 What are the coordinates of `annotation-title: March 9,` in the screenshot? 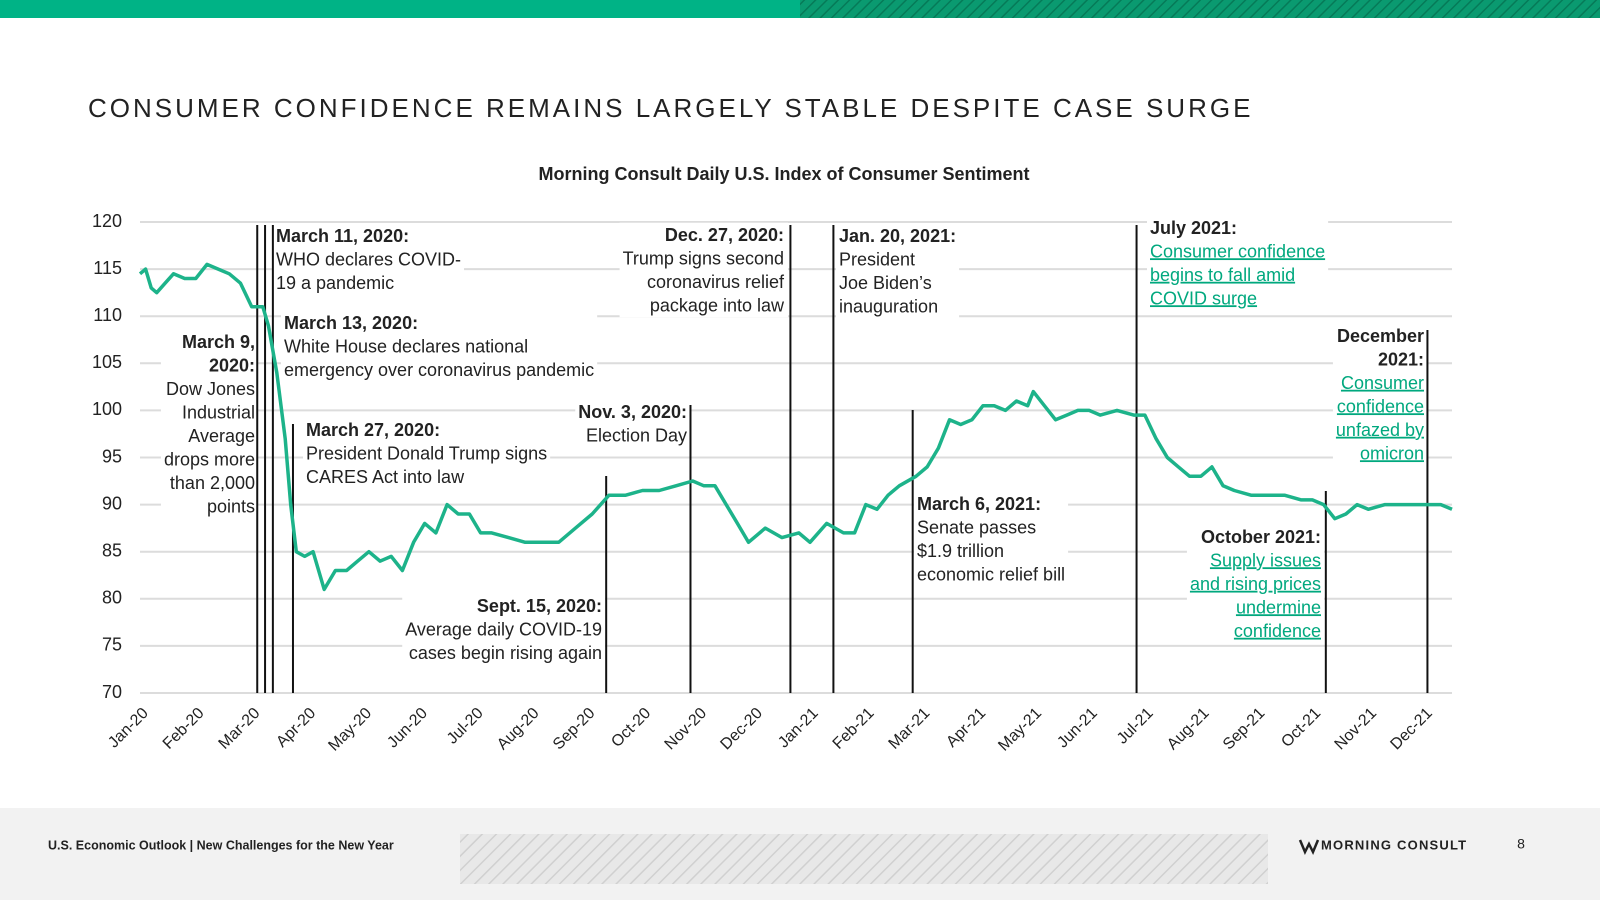 It's located at (218, 342).